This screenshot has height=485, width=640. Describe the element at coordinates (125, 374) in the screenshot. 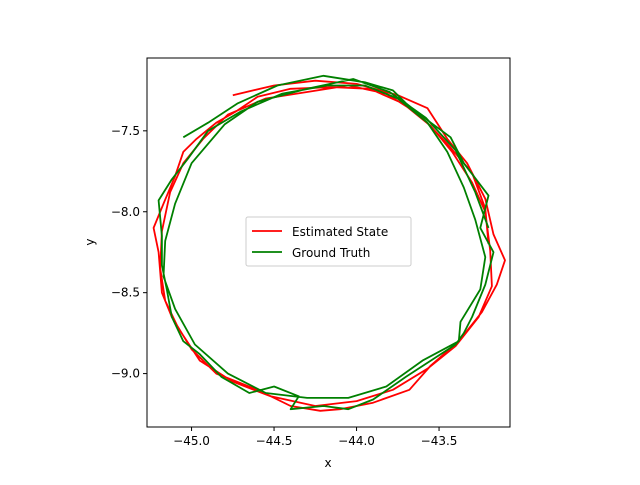

I see `y-tick-label: −9.0` at that location.